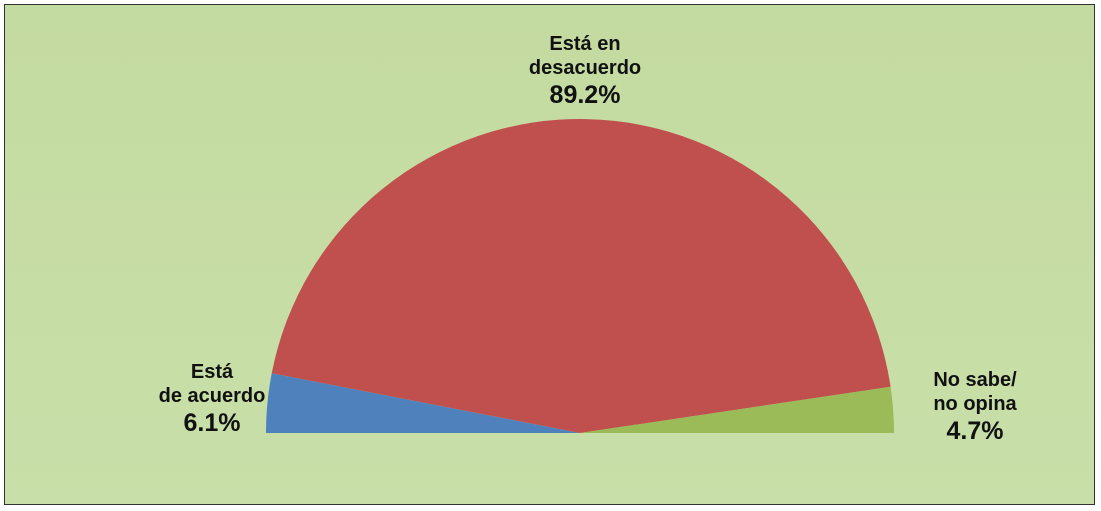 The height and width of the screenshot is (511, 1101). I want to click on slice-label: Está de acuerdo 6.1%, so click(212, 399).